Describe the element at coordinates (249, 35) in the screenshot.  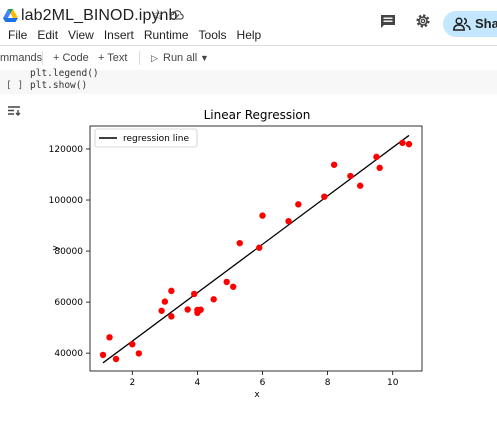
I see `menu-help: Help` at that location.